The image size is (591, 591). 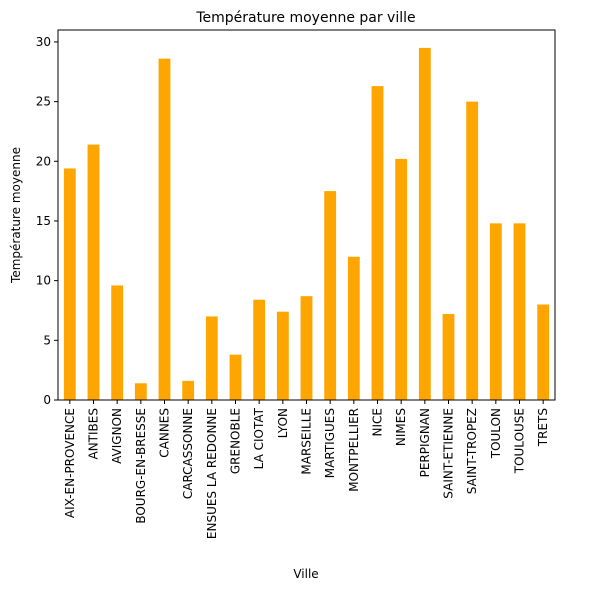 What do you see at coordinates (543, 427) in the screenshot?
I see `x-tick-label: TRETS` at bounding box center [543, 427].